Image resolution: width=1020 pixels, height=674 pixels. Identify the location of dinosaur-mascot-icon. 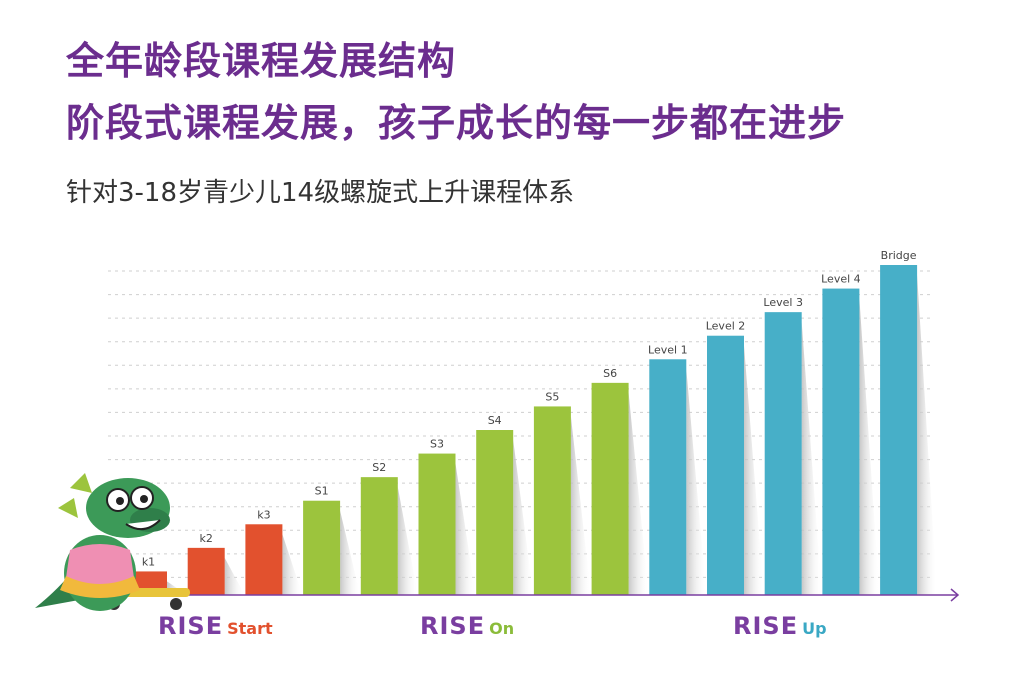
(115, 545).